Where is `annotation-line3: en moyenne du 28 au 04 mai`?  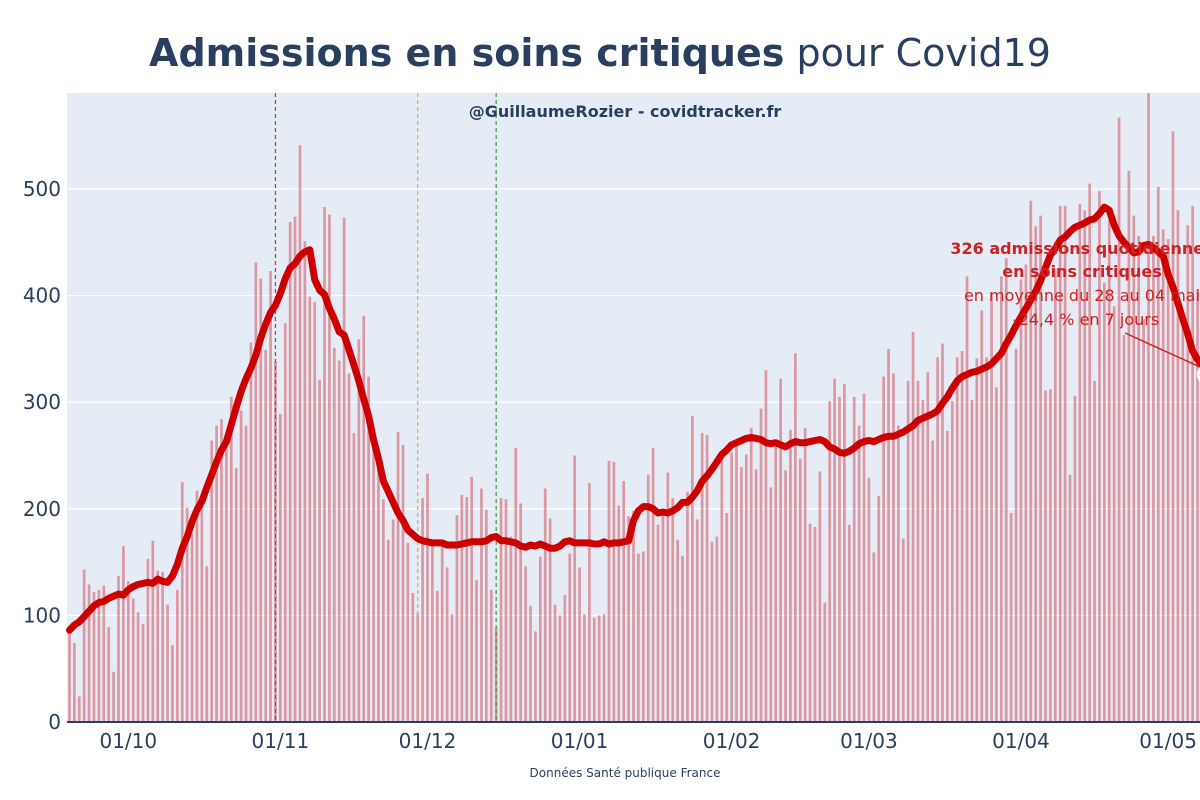 annotation-line3: en moyenne du 28 au 04 mai is located at coordinates (1082, 295).